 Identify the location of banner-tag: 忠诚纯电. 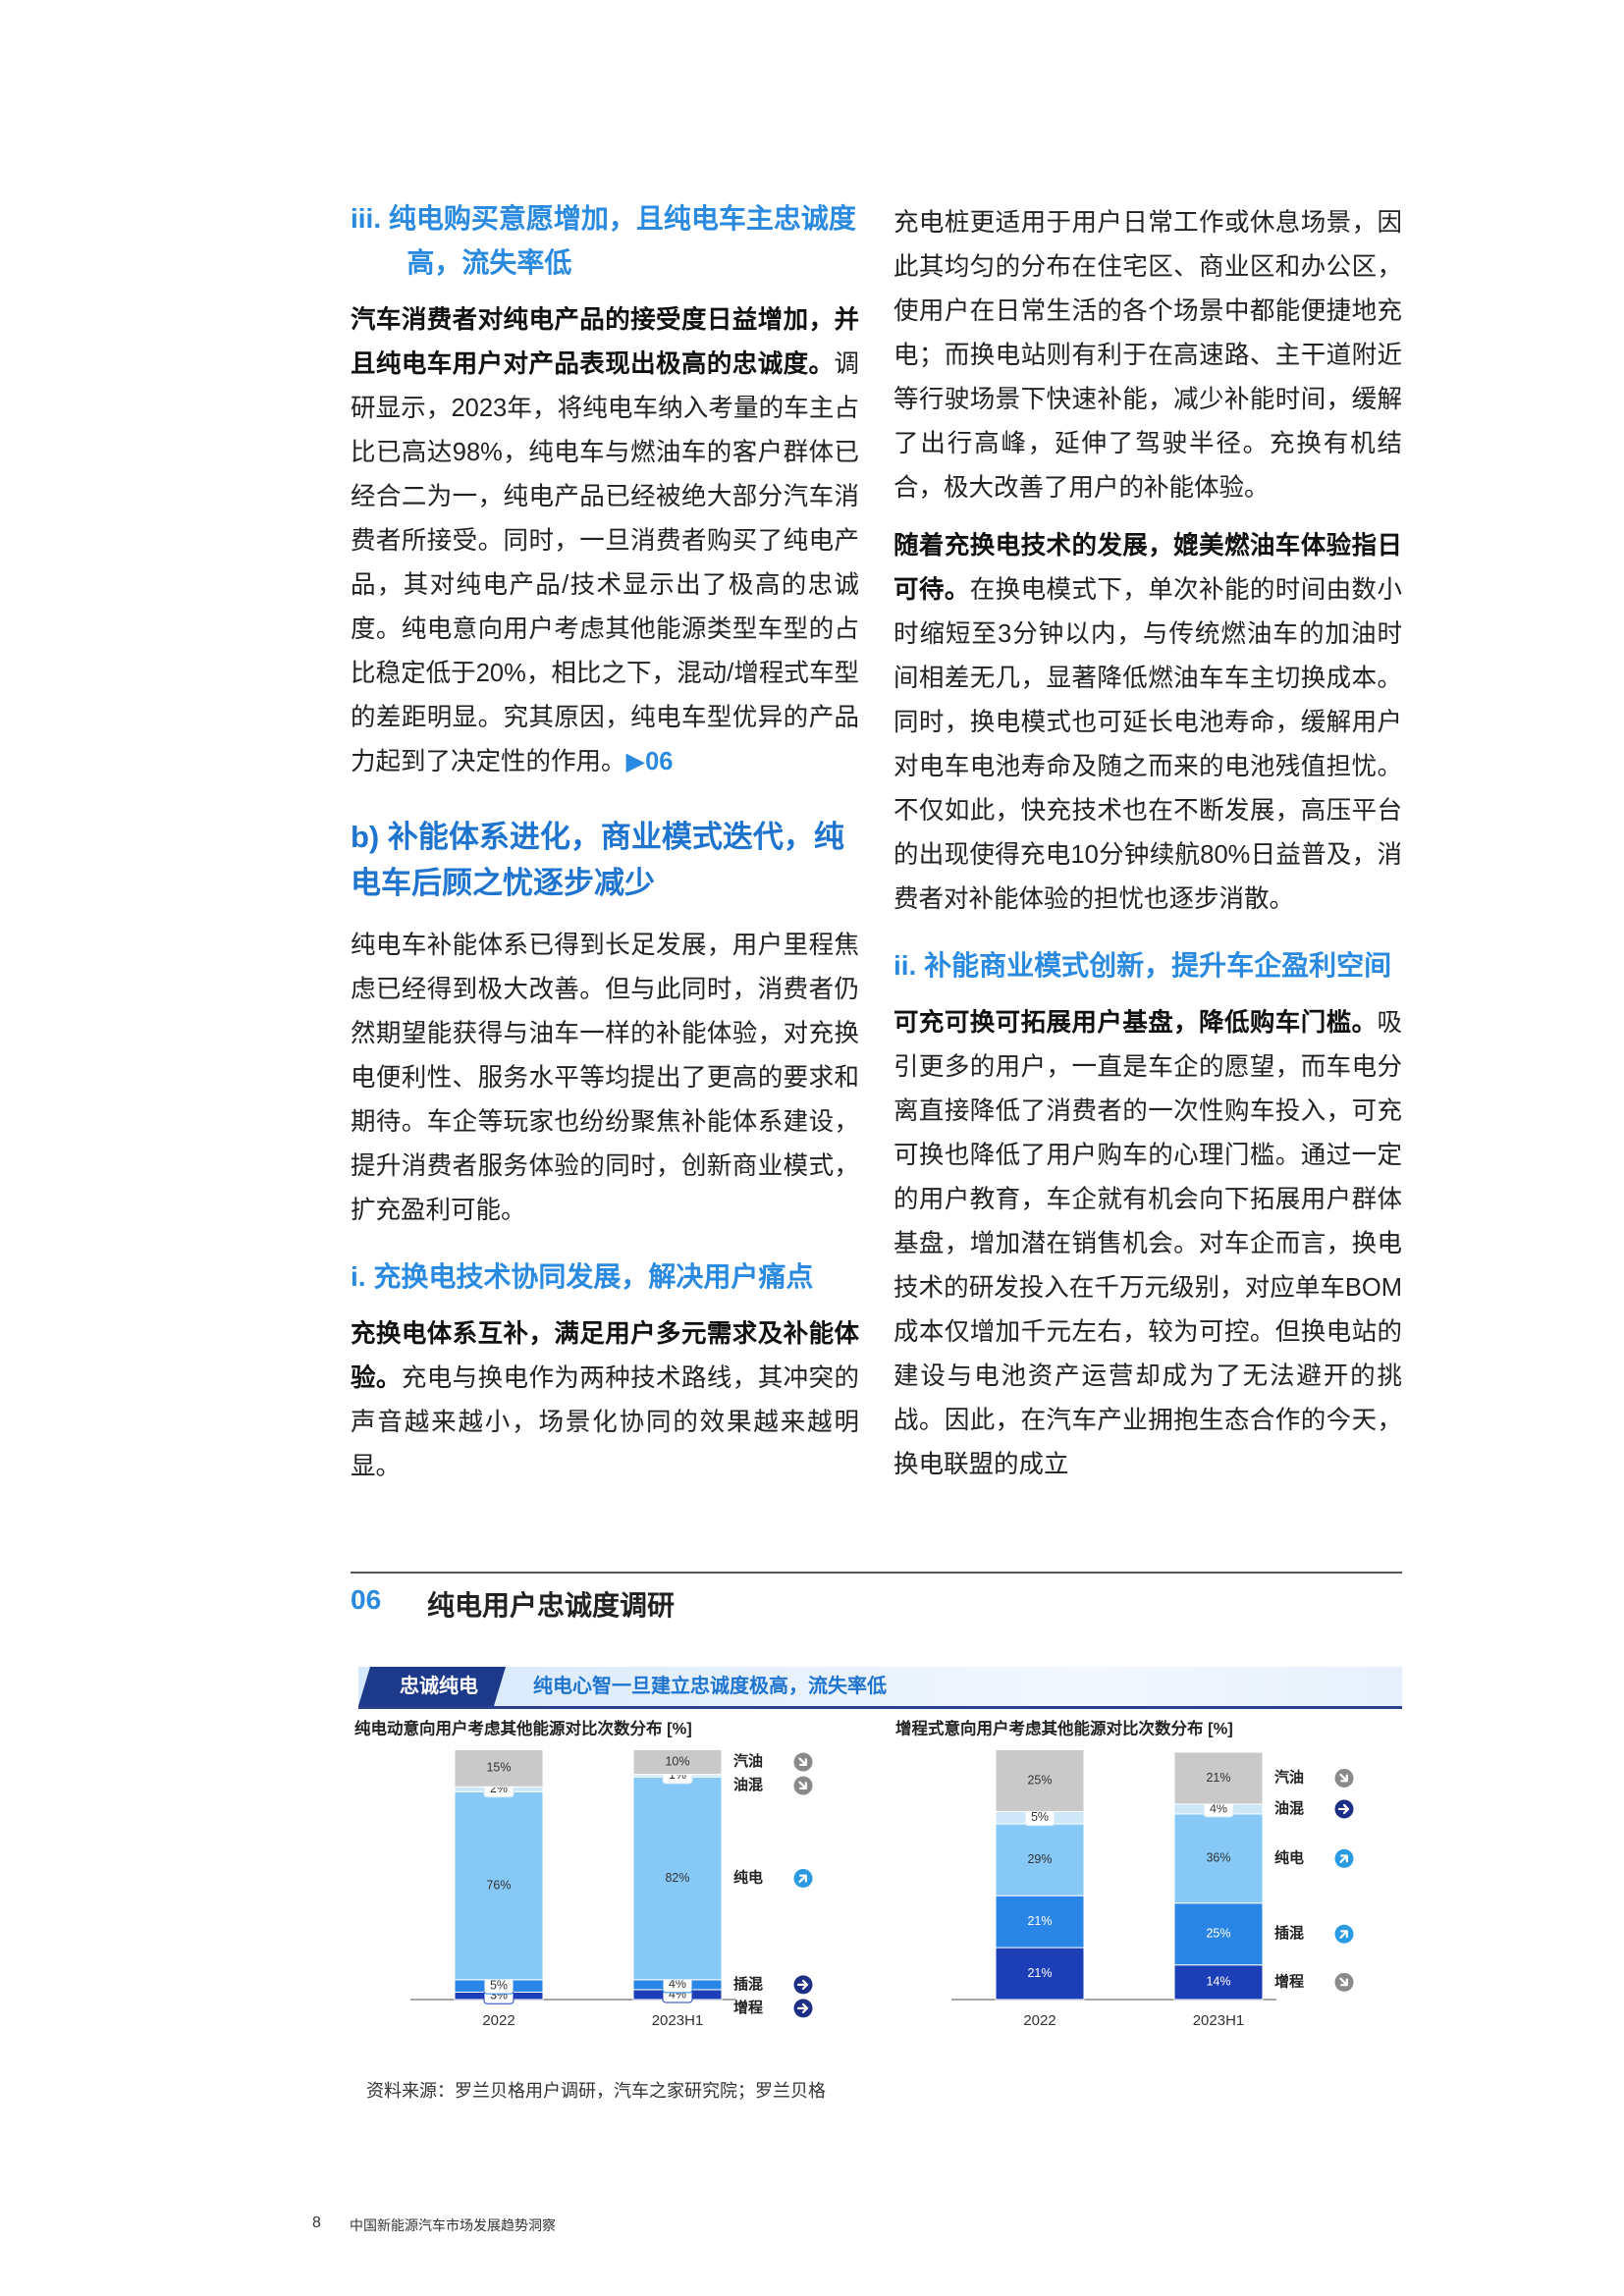
(432, 1686).